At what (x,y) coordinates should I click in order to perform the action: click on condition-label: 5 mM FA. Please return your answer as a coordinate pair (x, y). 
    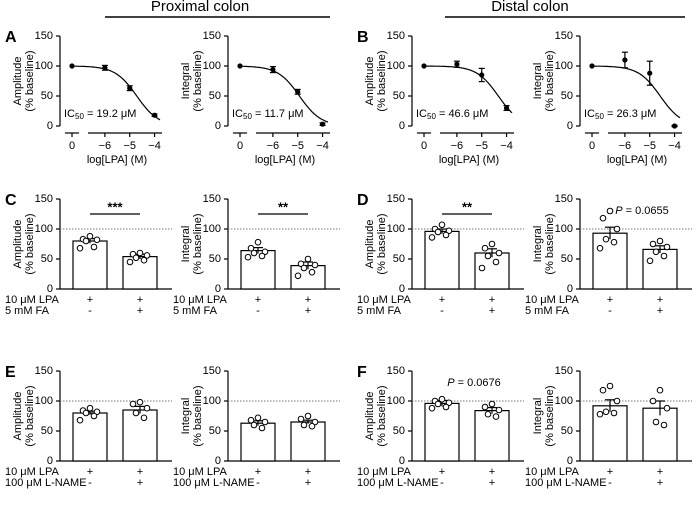
    Looking at the image, I should click on (195, 311).